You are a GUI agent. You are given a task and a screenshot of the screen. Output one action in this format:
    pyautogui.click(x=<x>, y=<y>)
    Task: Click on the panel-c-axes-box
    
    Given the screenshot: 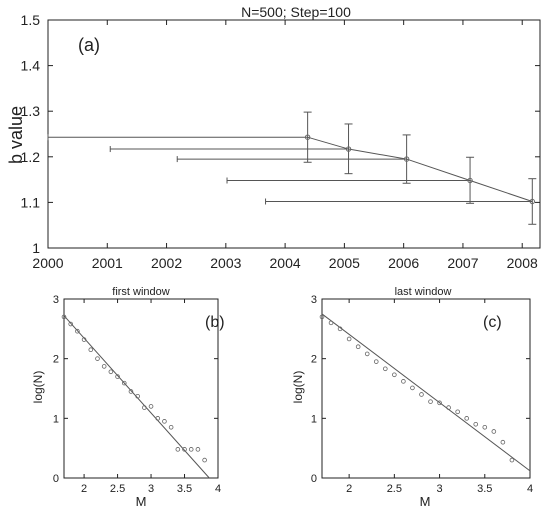 What is the action you would take?
    pyautogui.click(x=426, y=388)
    